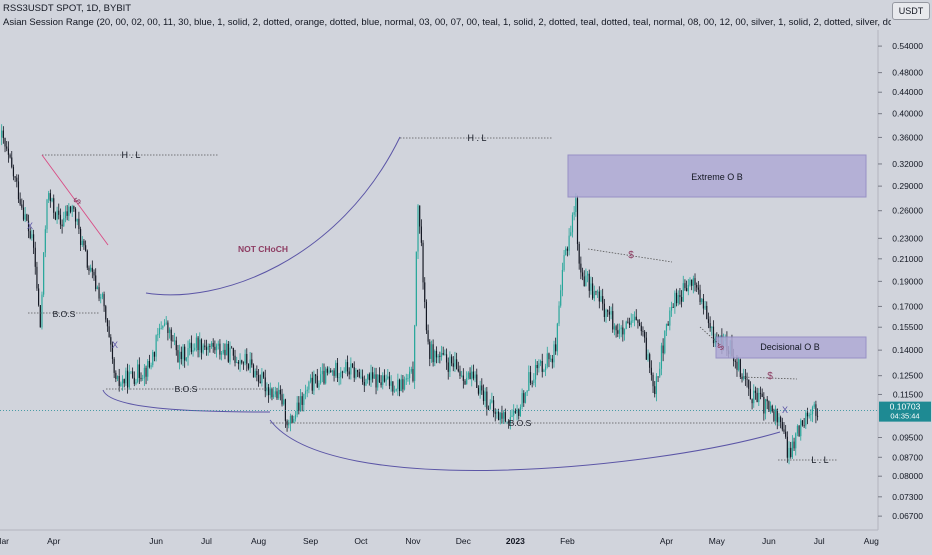  Describe the element at coordinates (631, 255) in the screenshot. I see `liquidity-marker-2: $` at that location.